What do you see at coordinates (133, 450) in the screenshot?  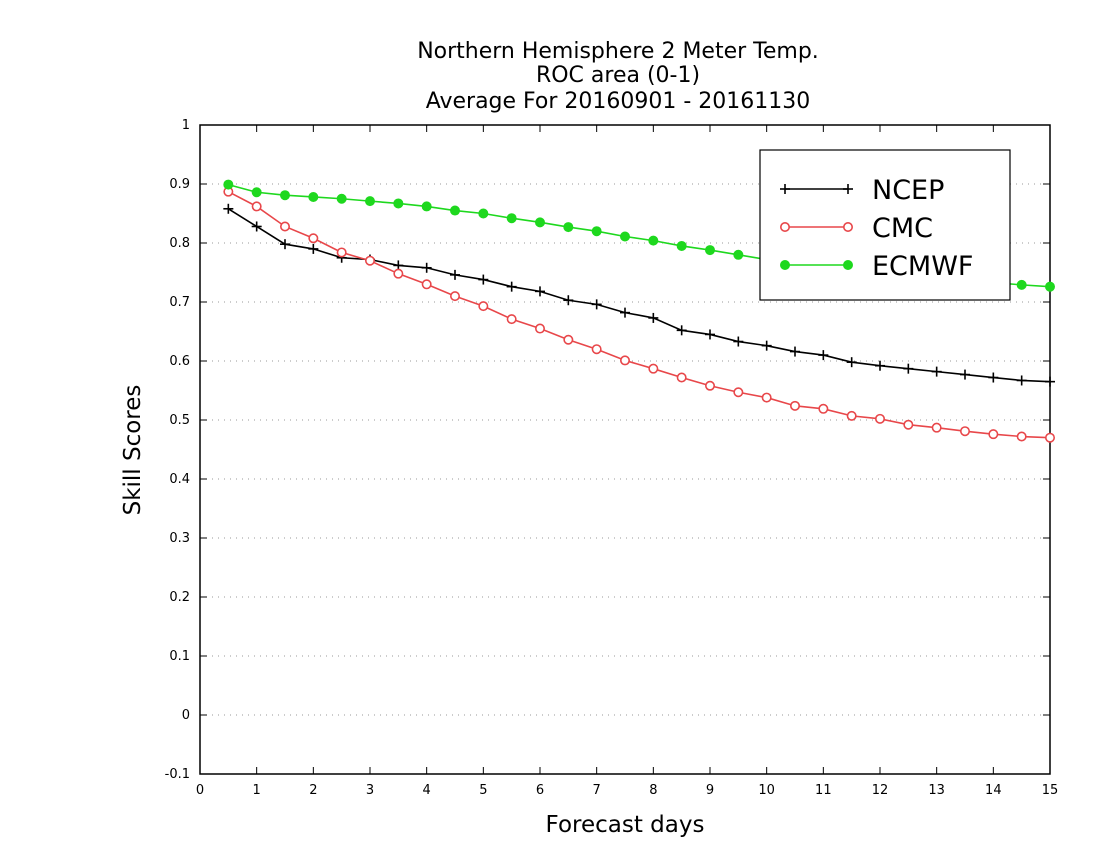 I see `y-axis-label: Skill Scores` at bounding box center [133, 450].